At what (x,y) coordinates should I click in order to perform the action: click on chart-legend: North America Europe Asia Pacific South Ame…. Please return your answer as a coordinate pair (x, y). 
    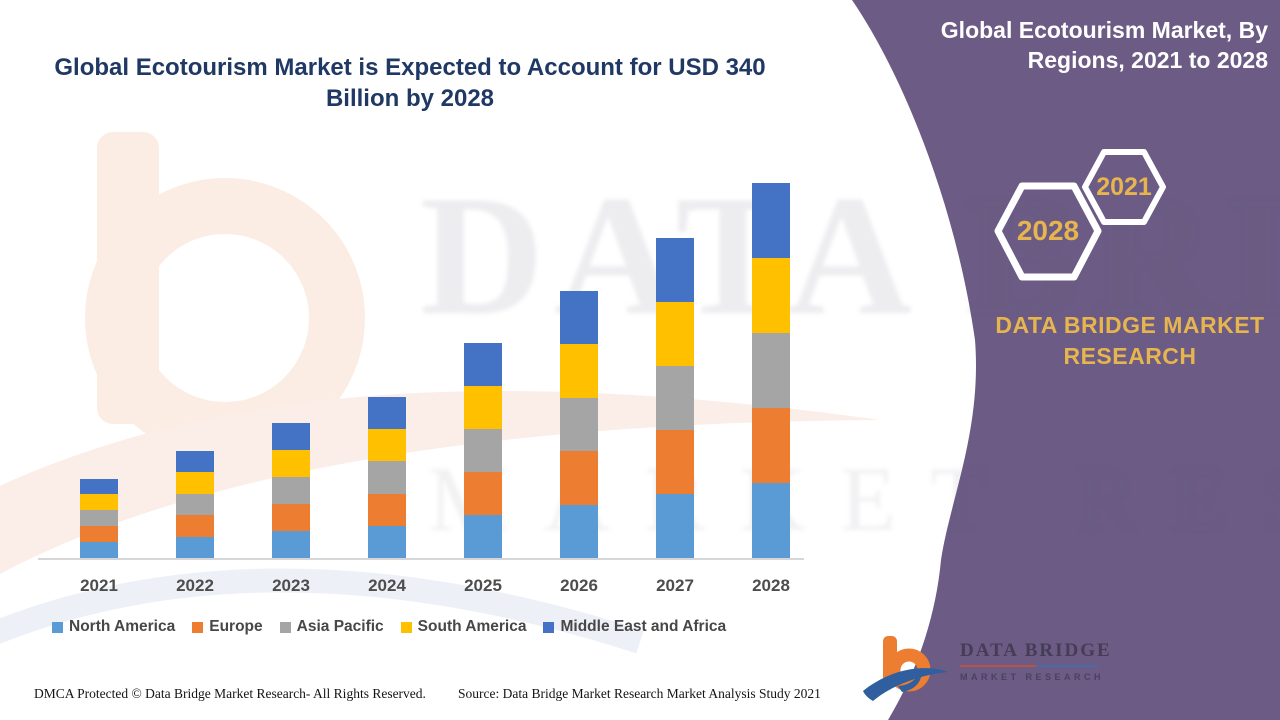
    Looking at the image, I should click on (389, 627).